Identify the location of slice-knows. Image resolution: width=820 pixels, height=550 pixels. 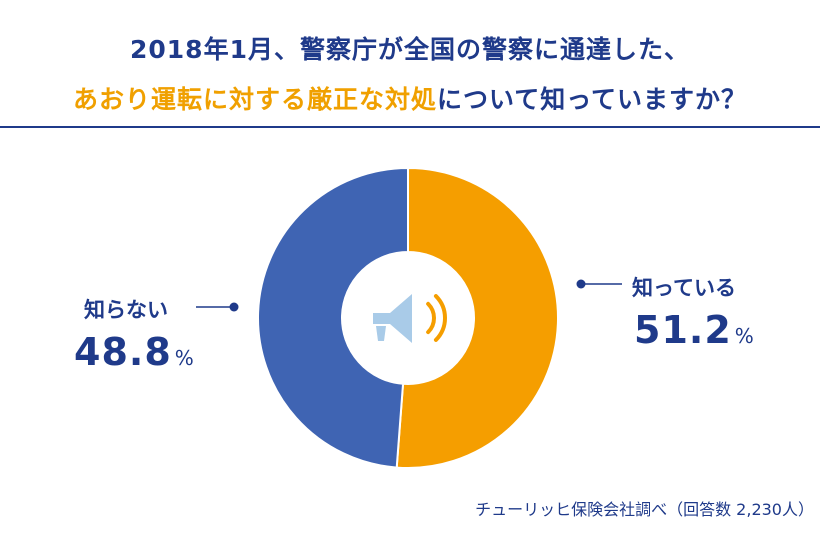
(477, 317).